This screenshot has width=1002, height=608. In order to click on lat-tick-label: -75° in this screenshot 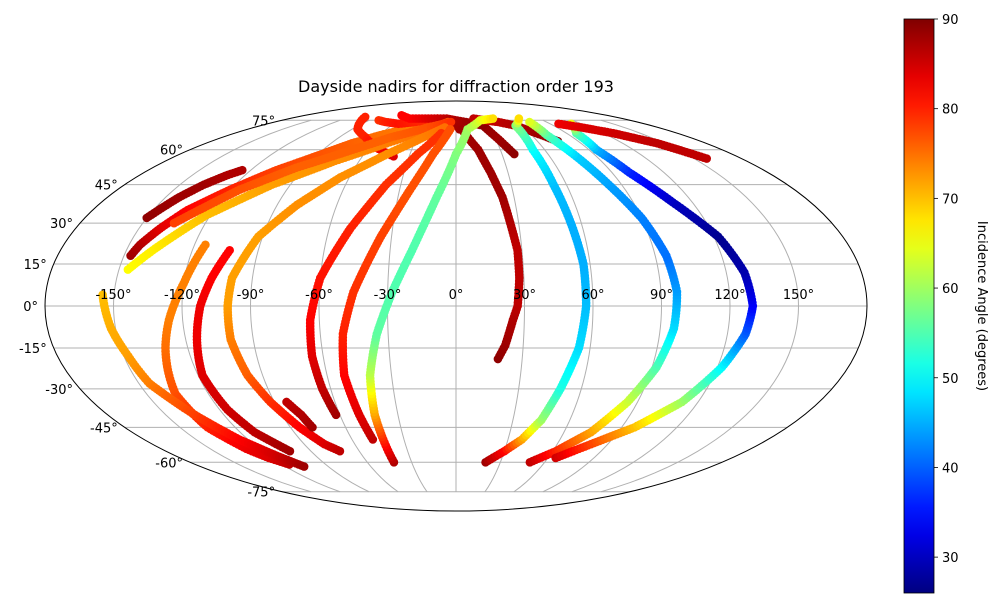, I will do `click(261, 493)`.